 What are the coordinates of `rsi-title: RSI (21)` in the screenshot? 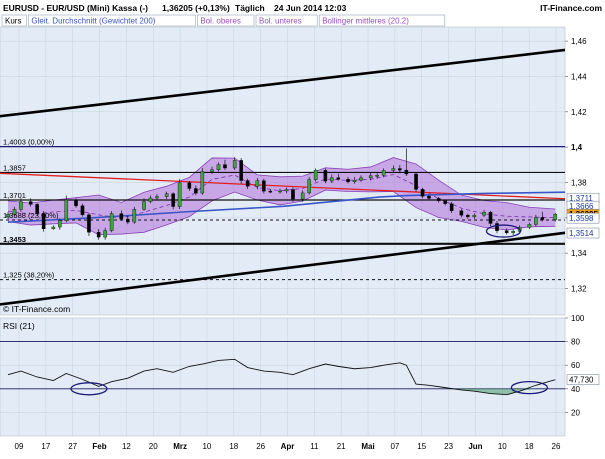 It's located at (19, 326).